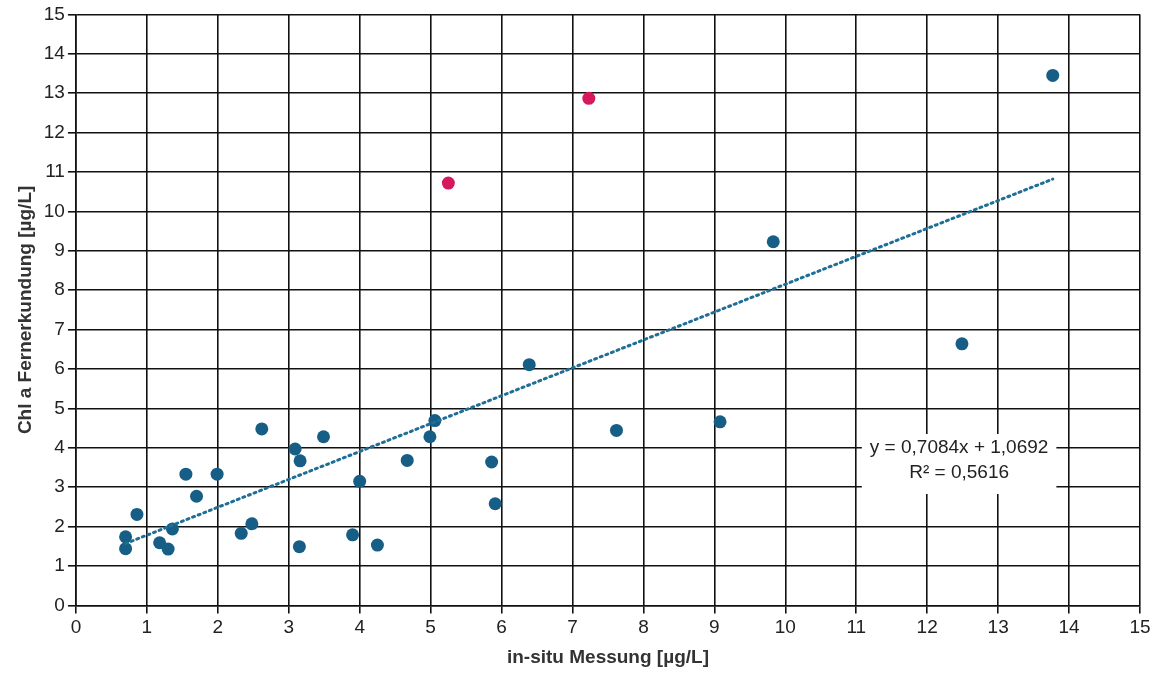 The height and width of the screenshot is (679, 1158). I want to click on y-tick-label: 7, so click(59, 328).